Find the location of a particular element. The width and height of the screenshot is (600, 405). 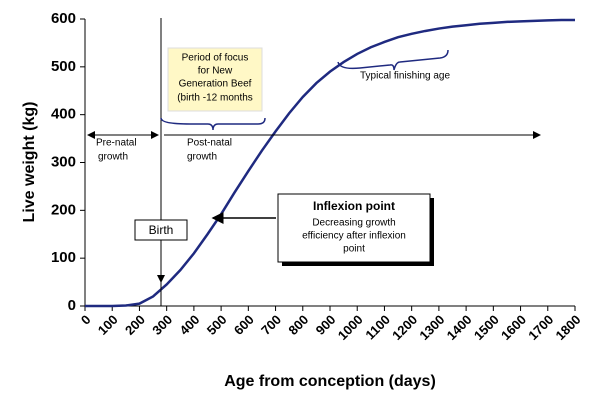

x-tick-label: 500 is located at coordinates (217, 325).